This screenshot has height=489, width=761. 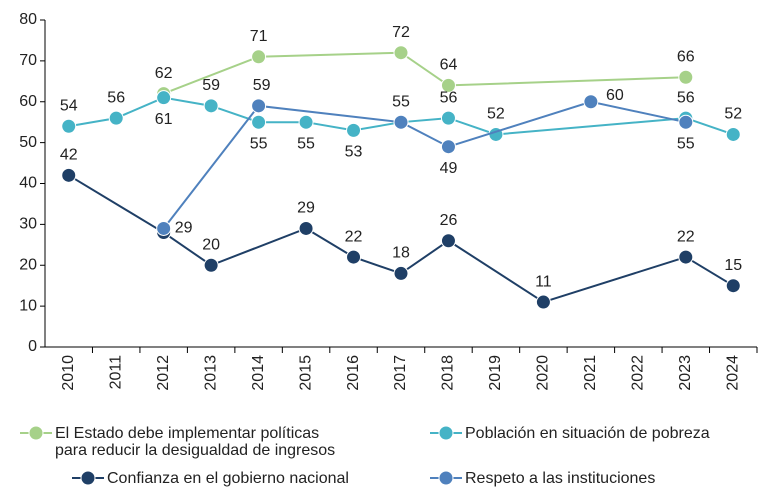 What do you see at coordinates (495, 373) in the screenshot?
I see `x-tick-label: 2019` at bounding box center [495, 373].